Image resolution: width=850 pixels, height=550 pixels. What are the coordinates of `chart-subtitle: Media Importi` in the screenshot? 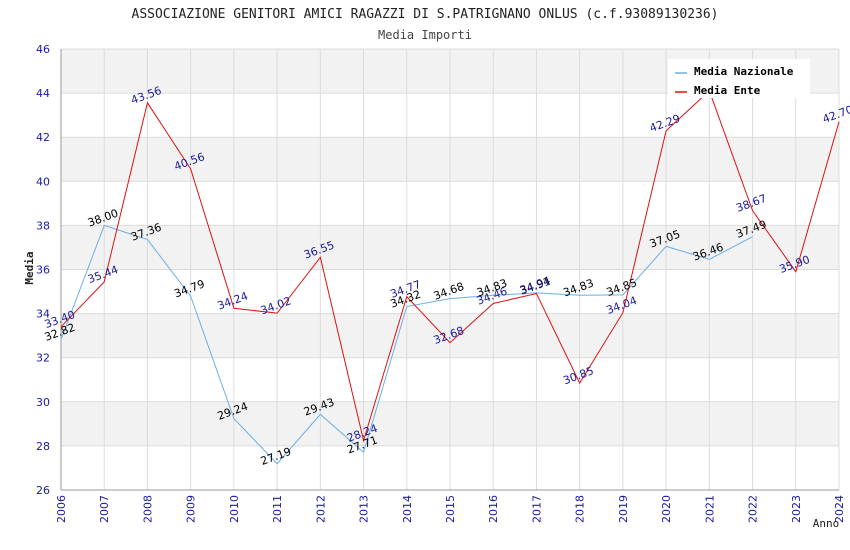 It's located at (425, 35).